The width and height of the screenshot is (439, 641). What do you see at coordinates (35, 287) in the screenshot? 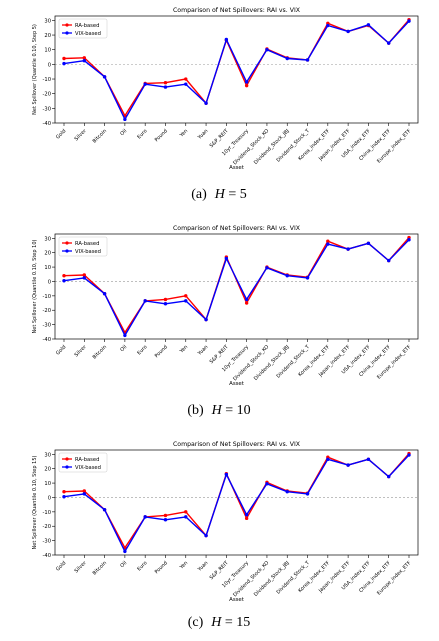
I see `y-axis-label: Net Spillover (Quantile 0.10, Step 10)` at bounding box center [35, 287].